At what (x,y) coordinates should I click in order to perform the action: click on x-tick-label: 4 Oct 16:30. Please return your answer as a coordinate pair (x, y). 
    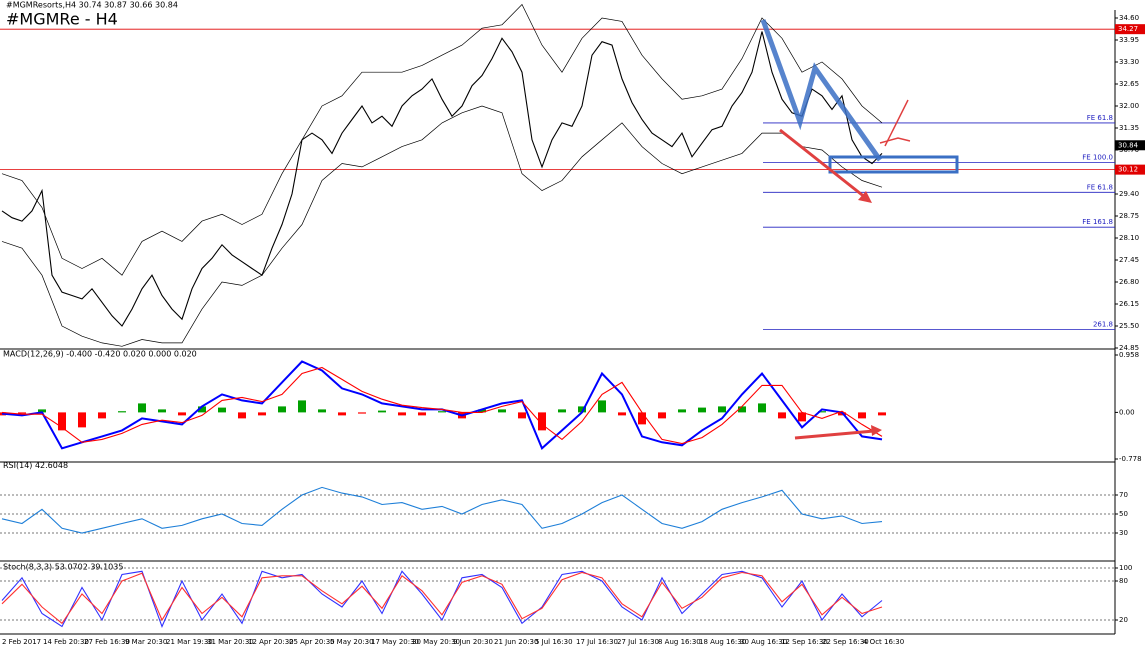
    Looking at the image, I should click on (883, 642).